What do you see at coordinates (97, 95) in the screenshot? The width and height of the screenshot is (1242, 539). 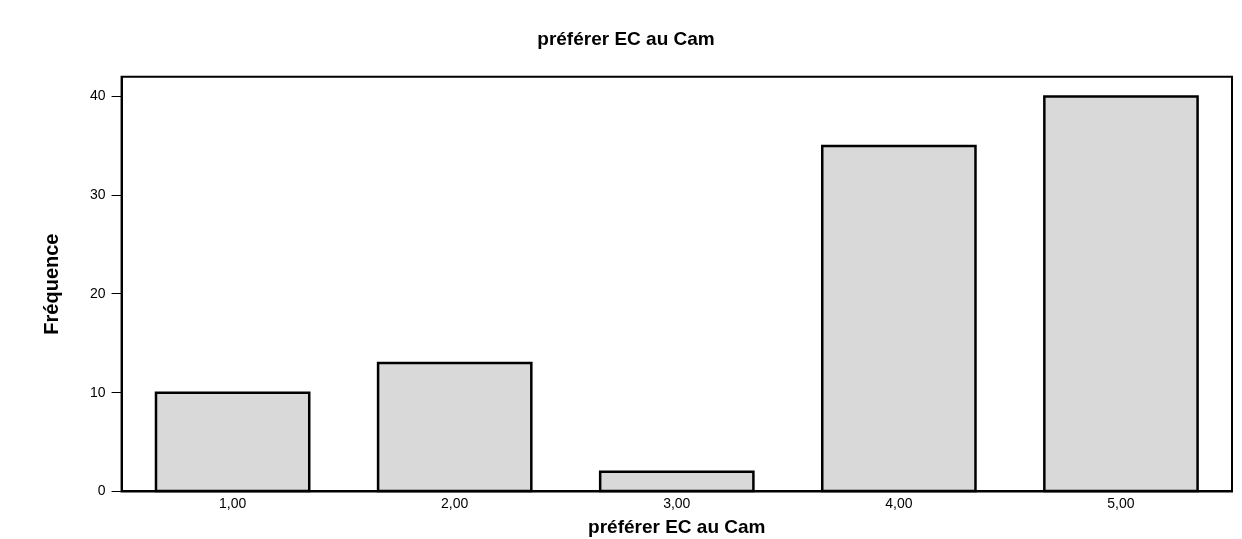 I see `y-tick-label: 40` at bounding box center [97, 95].